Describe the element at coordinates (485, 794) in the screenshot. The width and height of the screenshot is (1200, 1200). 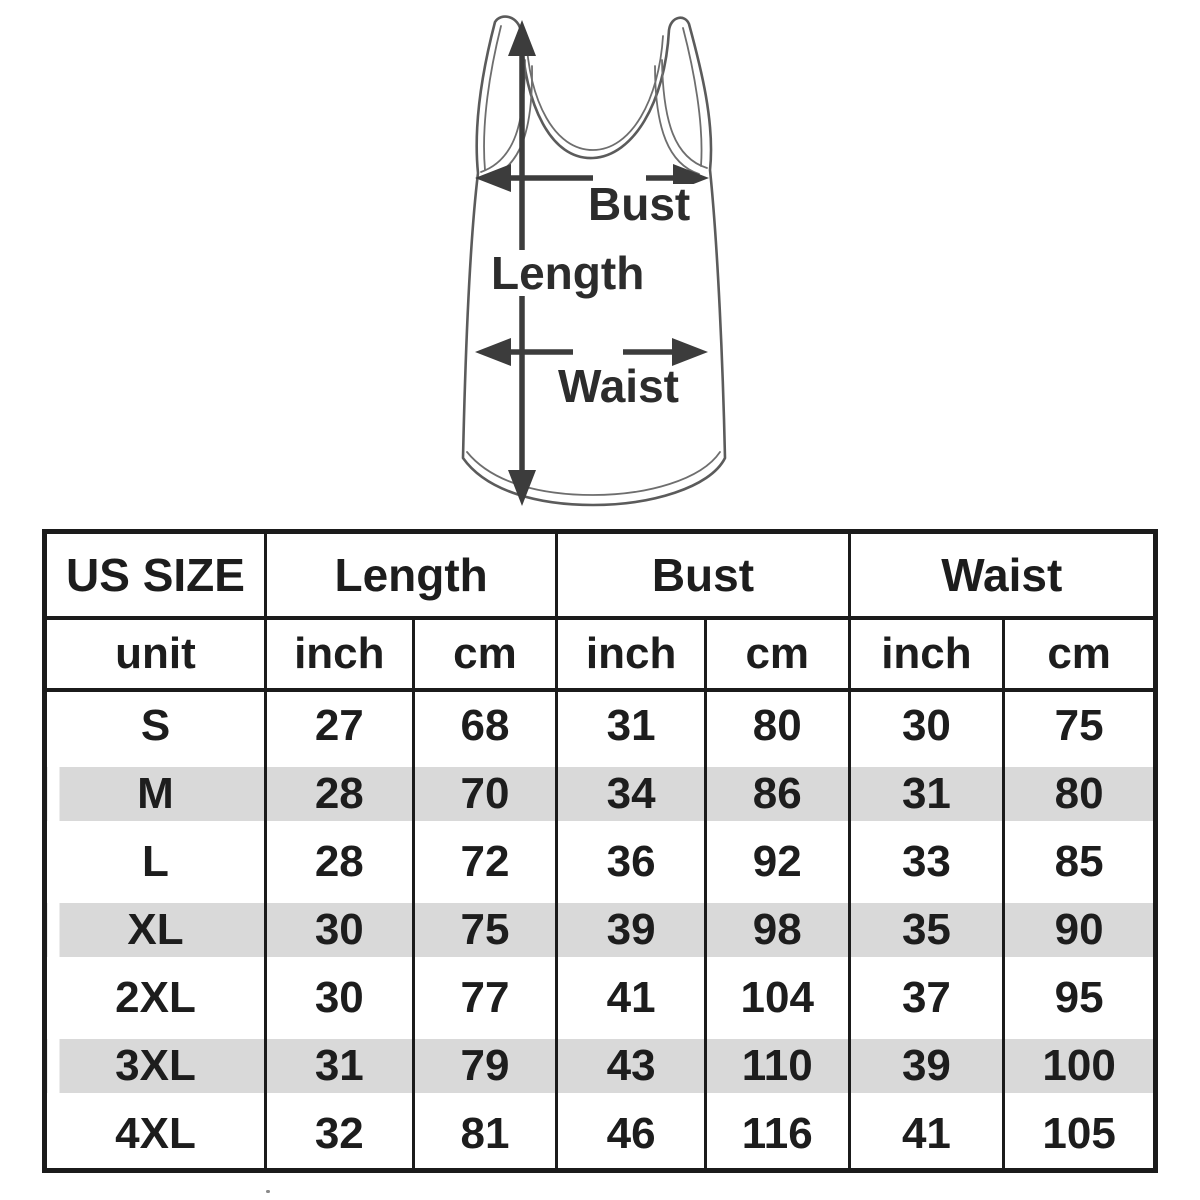
I see `value-cell: 70` at that location.